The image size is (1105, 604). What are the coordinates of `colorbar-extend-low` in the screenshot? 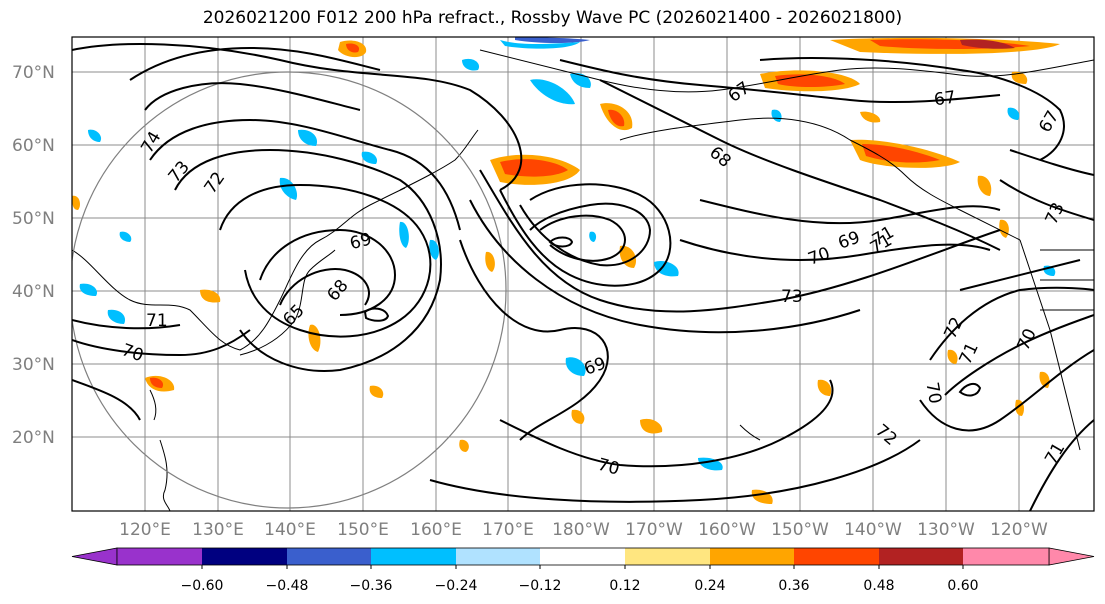 It's located at (94, 556).